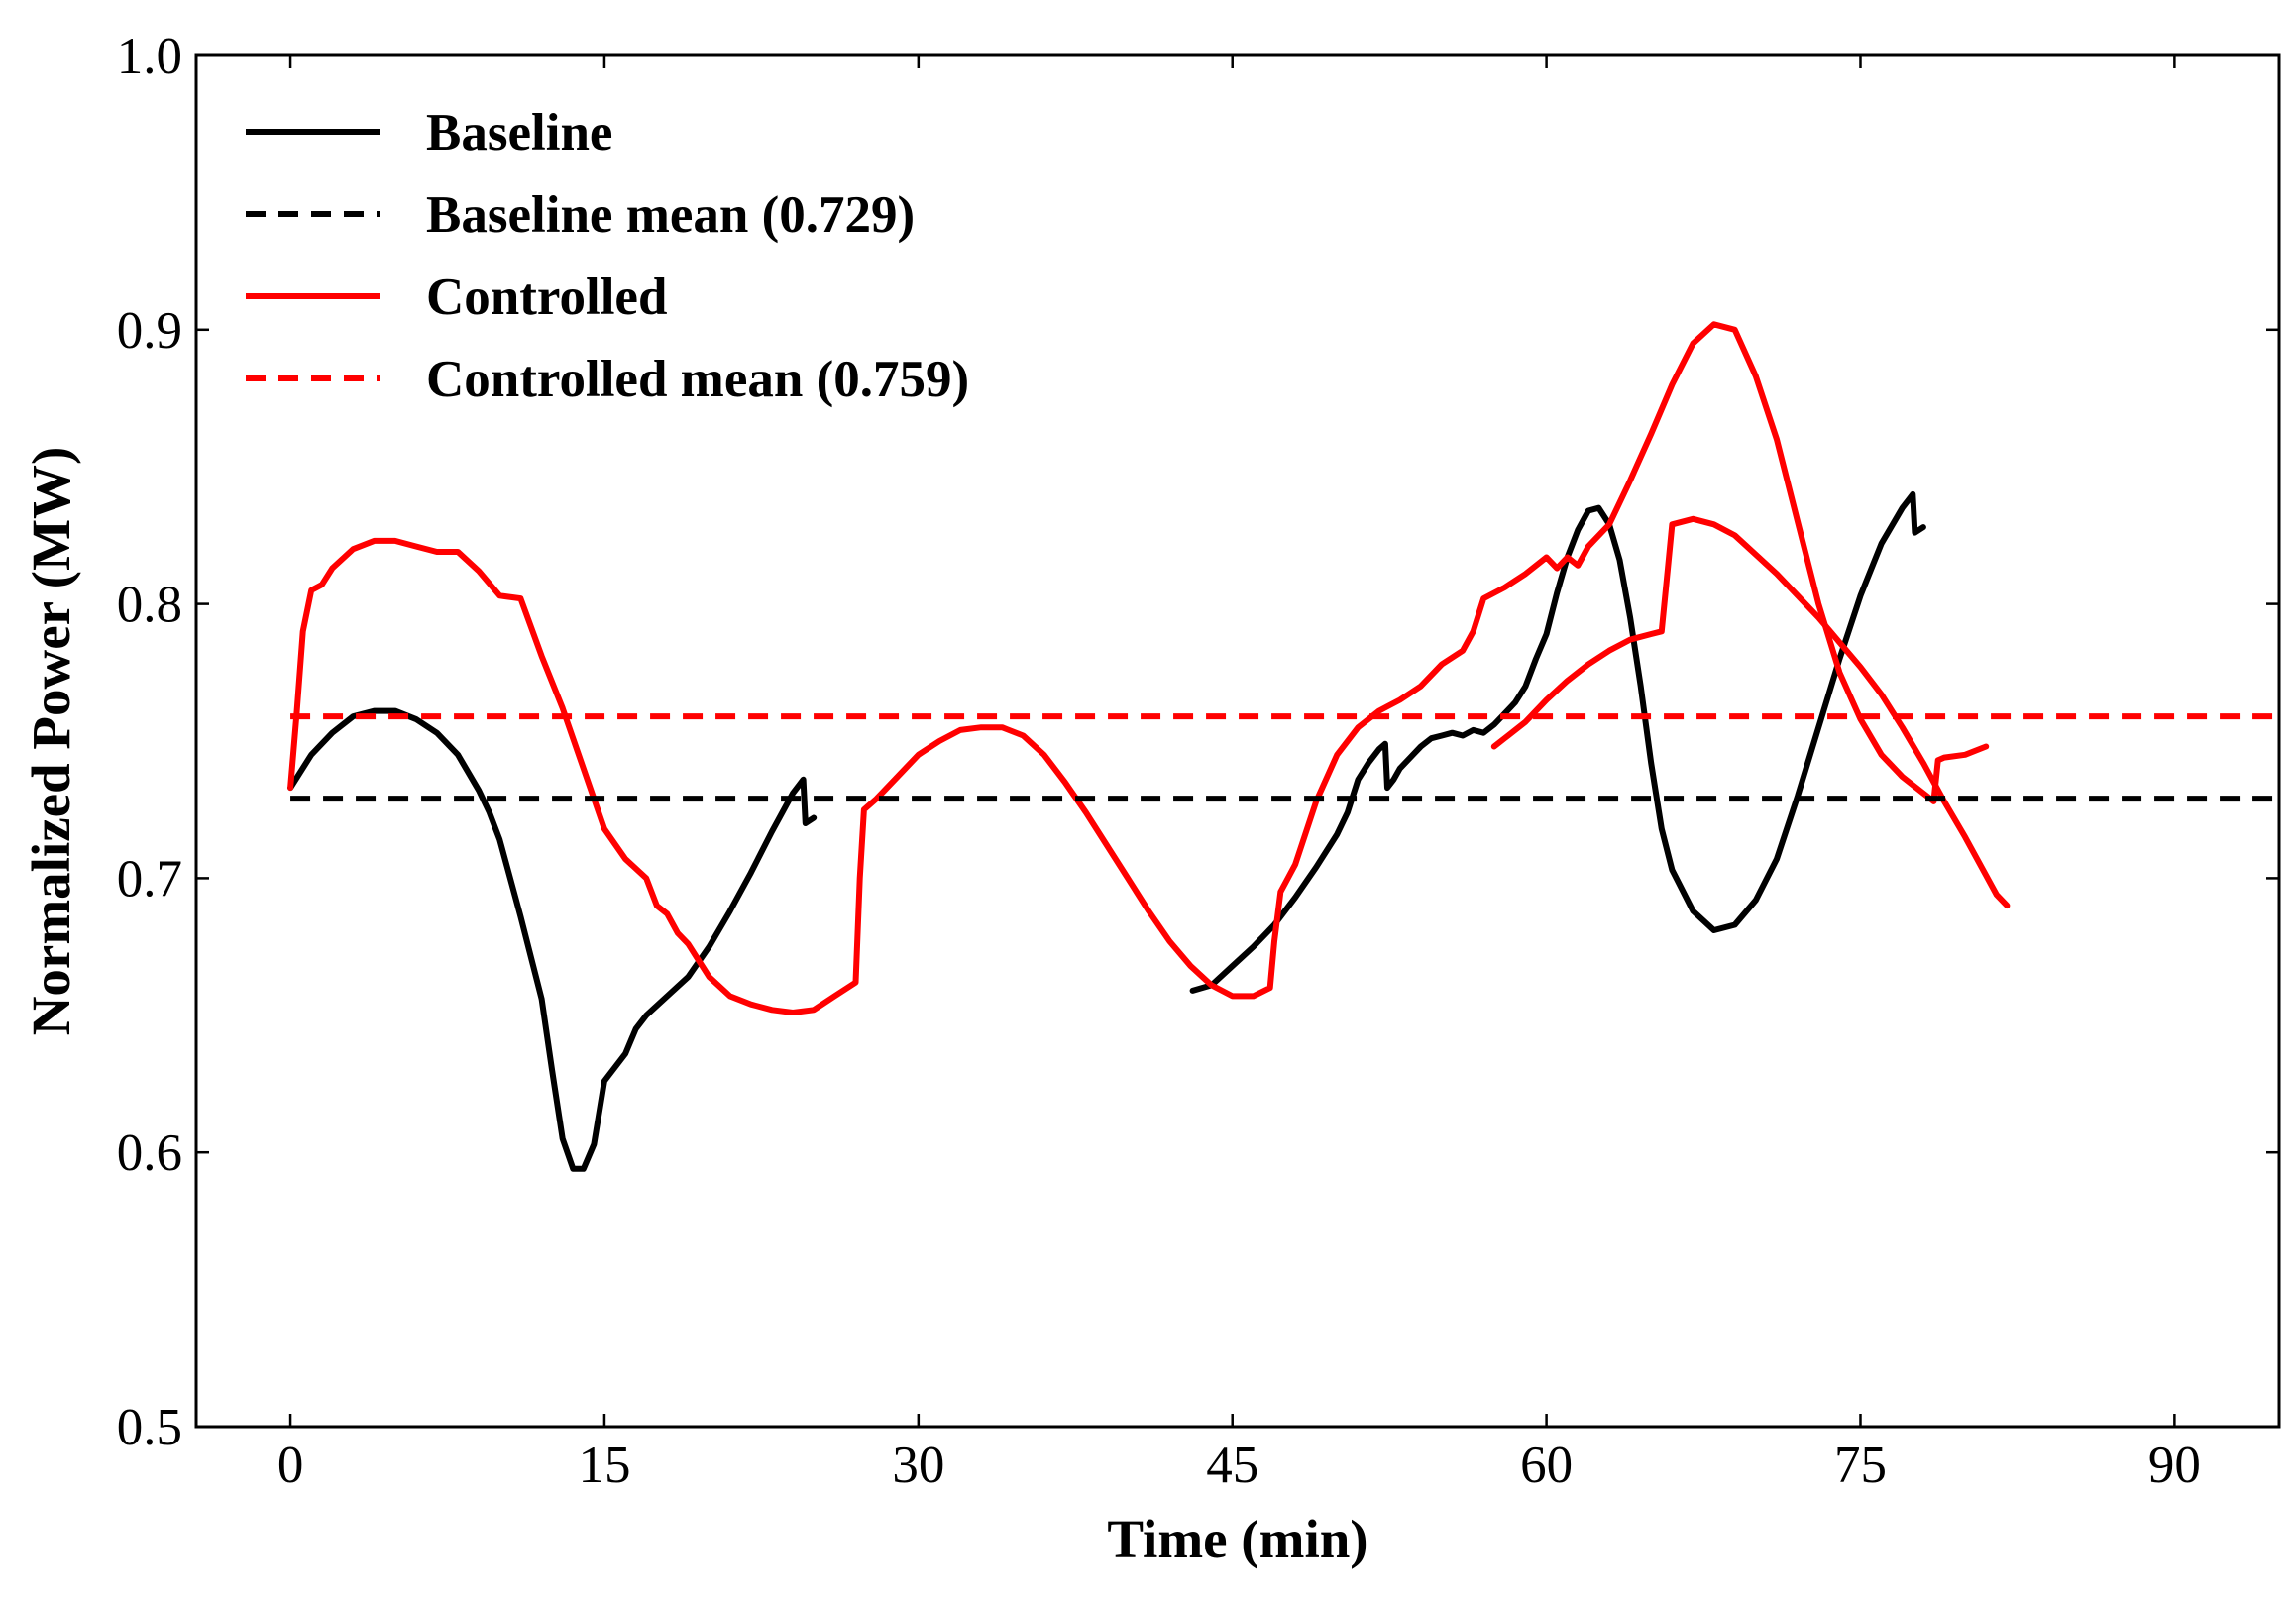 The image size is (2296, 1602). Describe the element at coordinates (1546, 1465) in the screenshot. I see `x-tick-label: 60` at that location.